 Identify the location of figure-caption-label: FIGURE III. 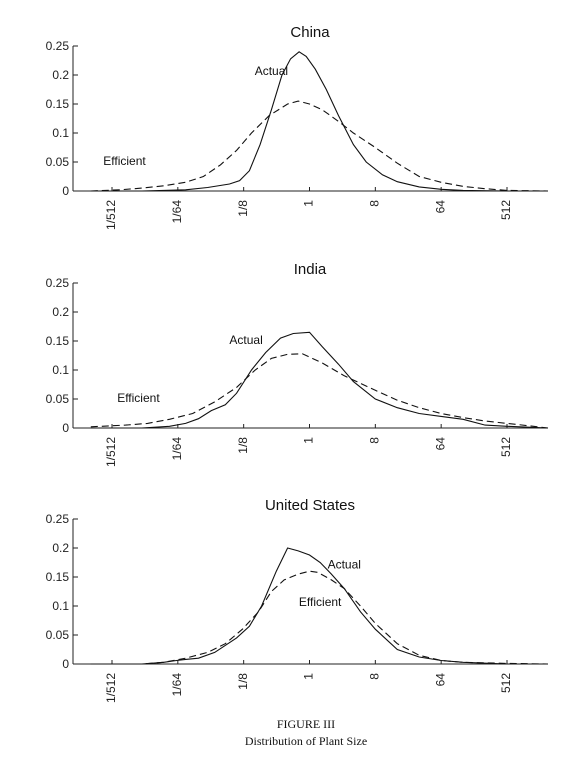
(306, 724).